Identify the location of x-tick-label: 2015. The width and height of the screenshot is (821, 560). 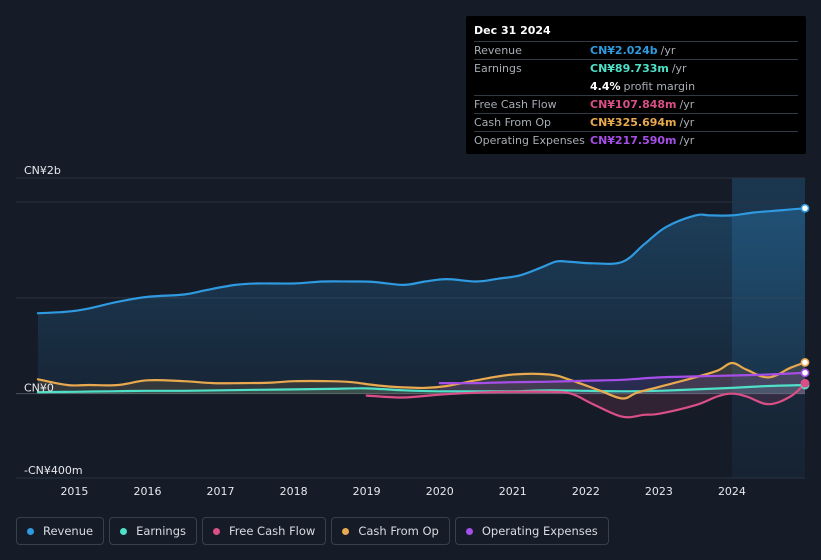
(74, 491).